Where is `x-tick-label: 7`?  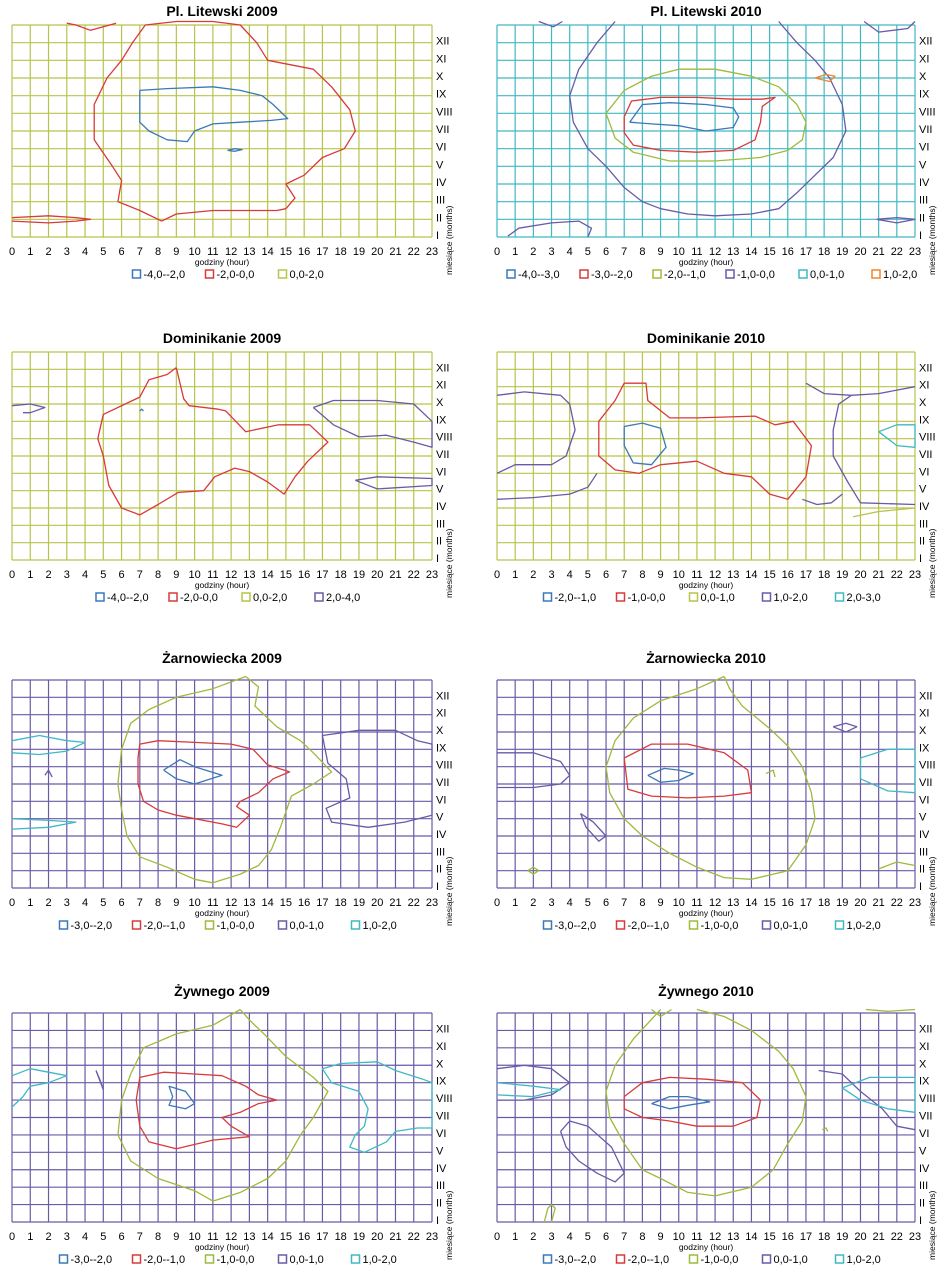
x-tick-label: 7 is located at coordinates (624, 1237).